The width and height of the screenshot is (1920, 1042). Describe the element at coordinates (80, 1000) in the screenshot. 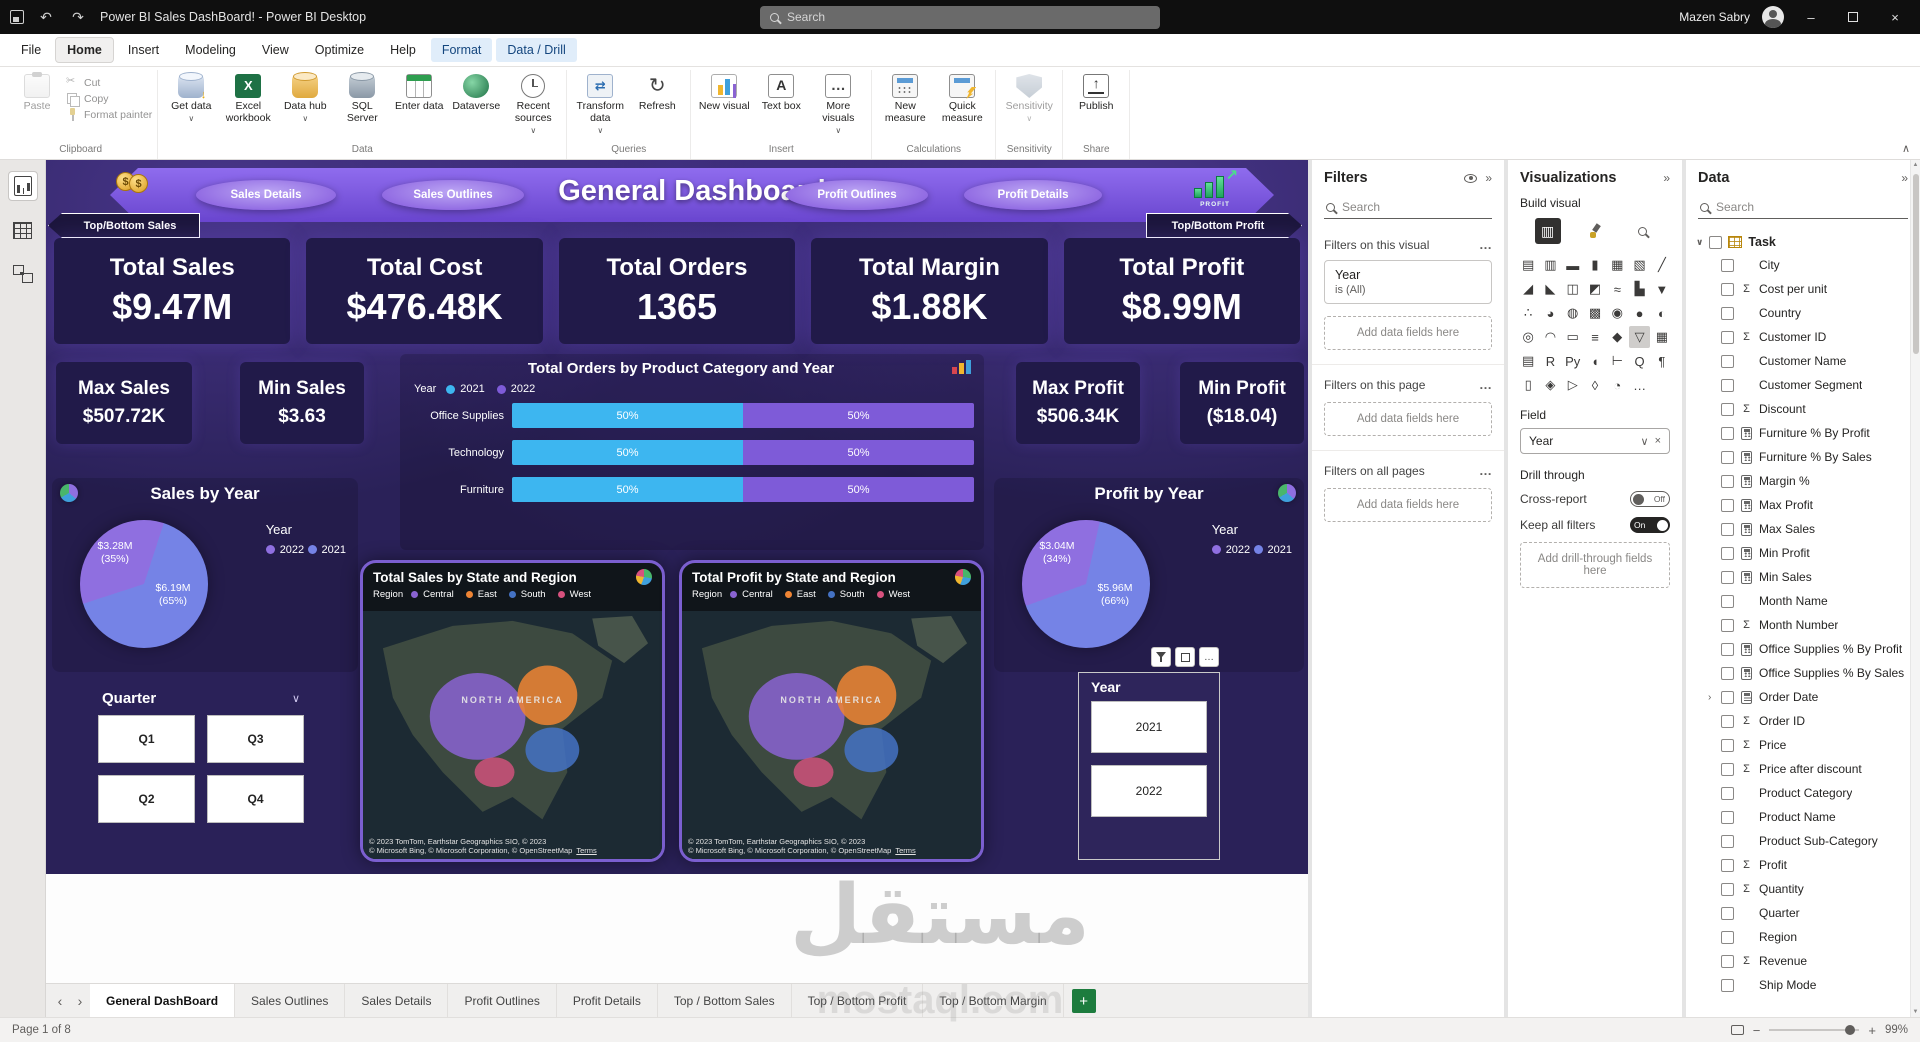

I see `next-page-arrow: ›` at that location.